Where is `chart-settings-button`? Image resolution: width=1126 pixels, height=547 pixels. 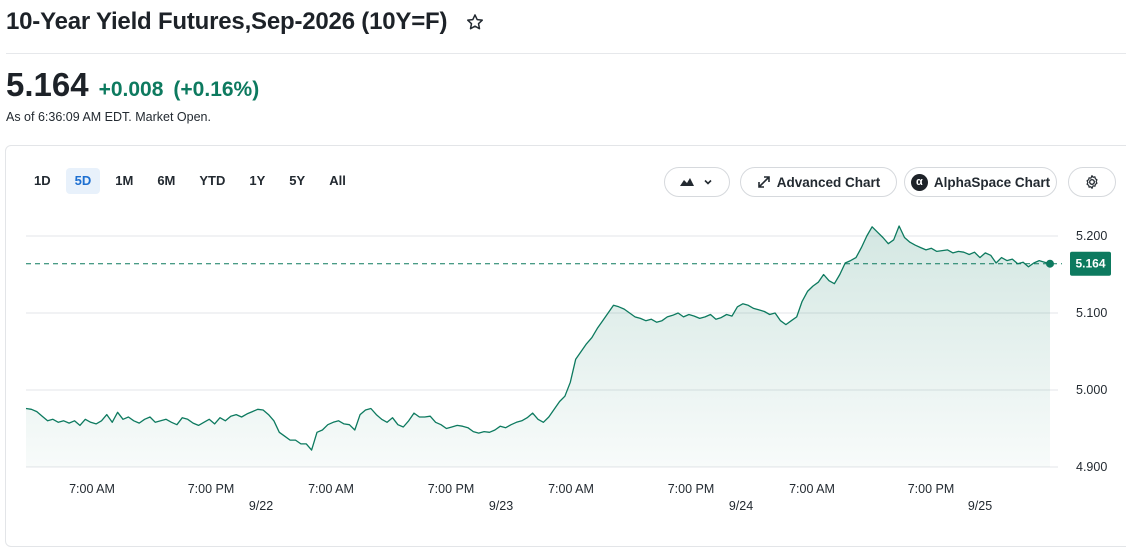
chart-settings-button is located at coordinates (1092, 182).